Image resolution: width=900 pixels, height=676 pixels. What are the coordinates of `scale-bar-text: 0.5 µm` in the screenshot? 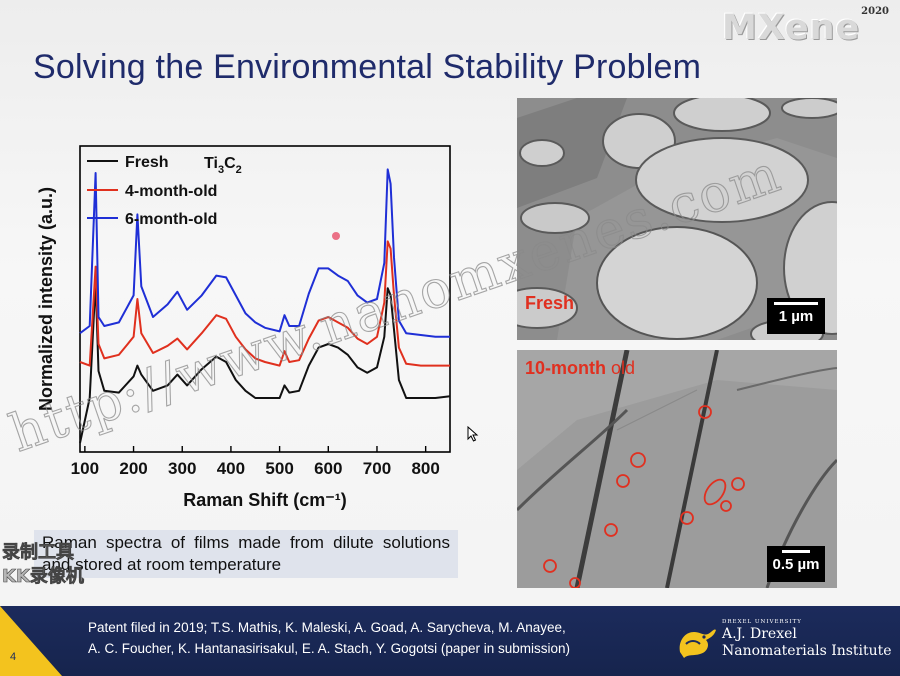 It's located at (796, 564).